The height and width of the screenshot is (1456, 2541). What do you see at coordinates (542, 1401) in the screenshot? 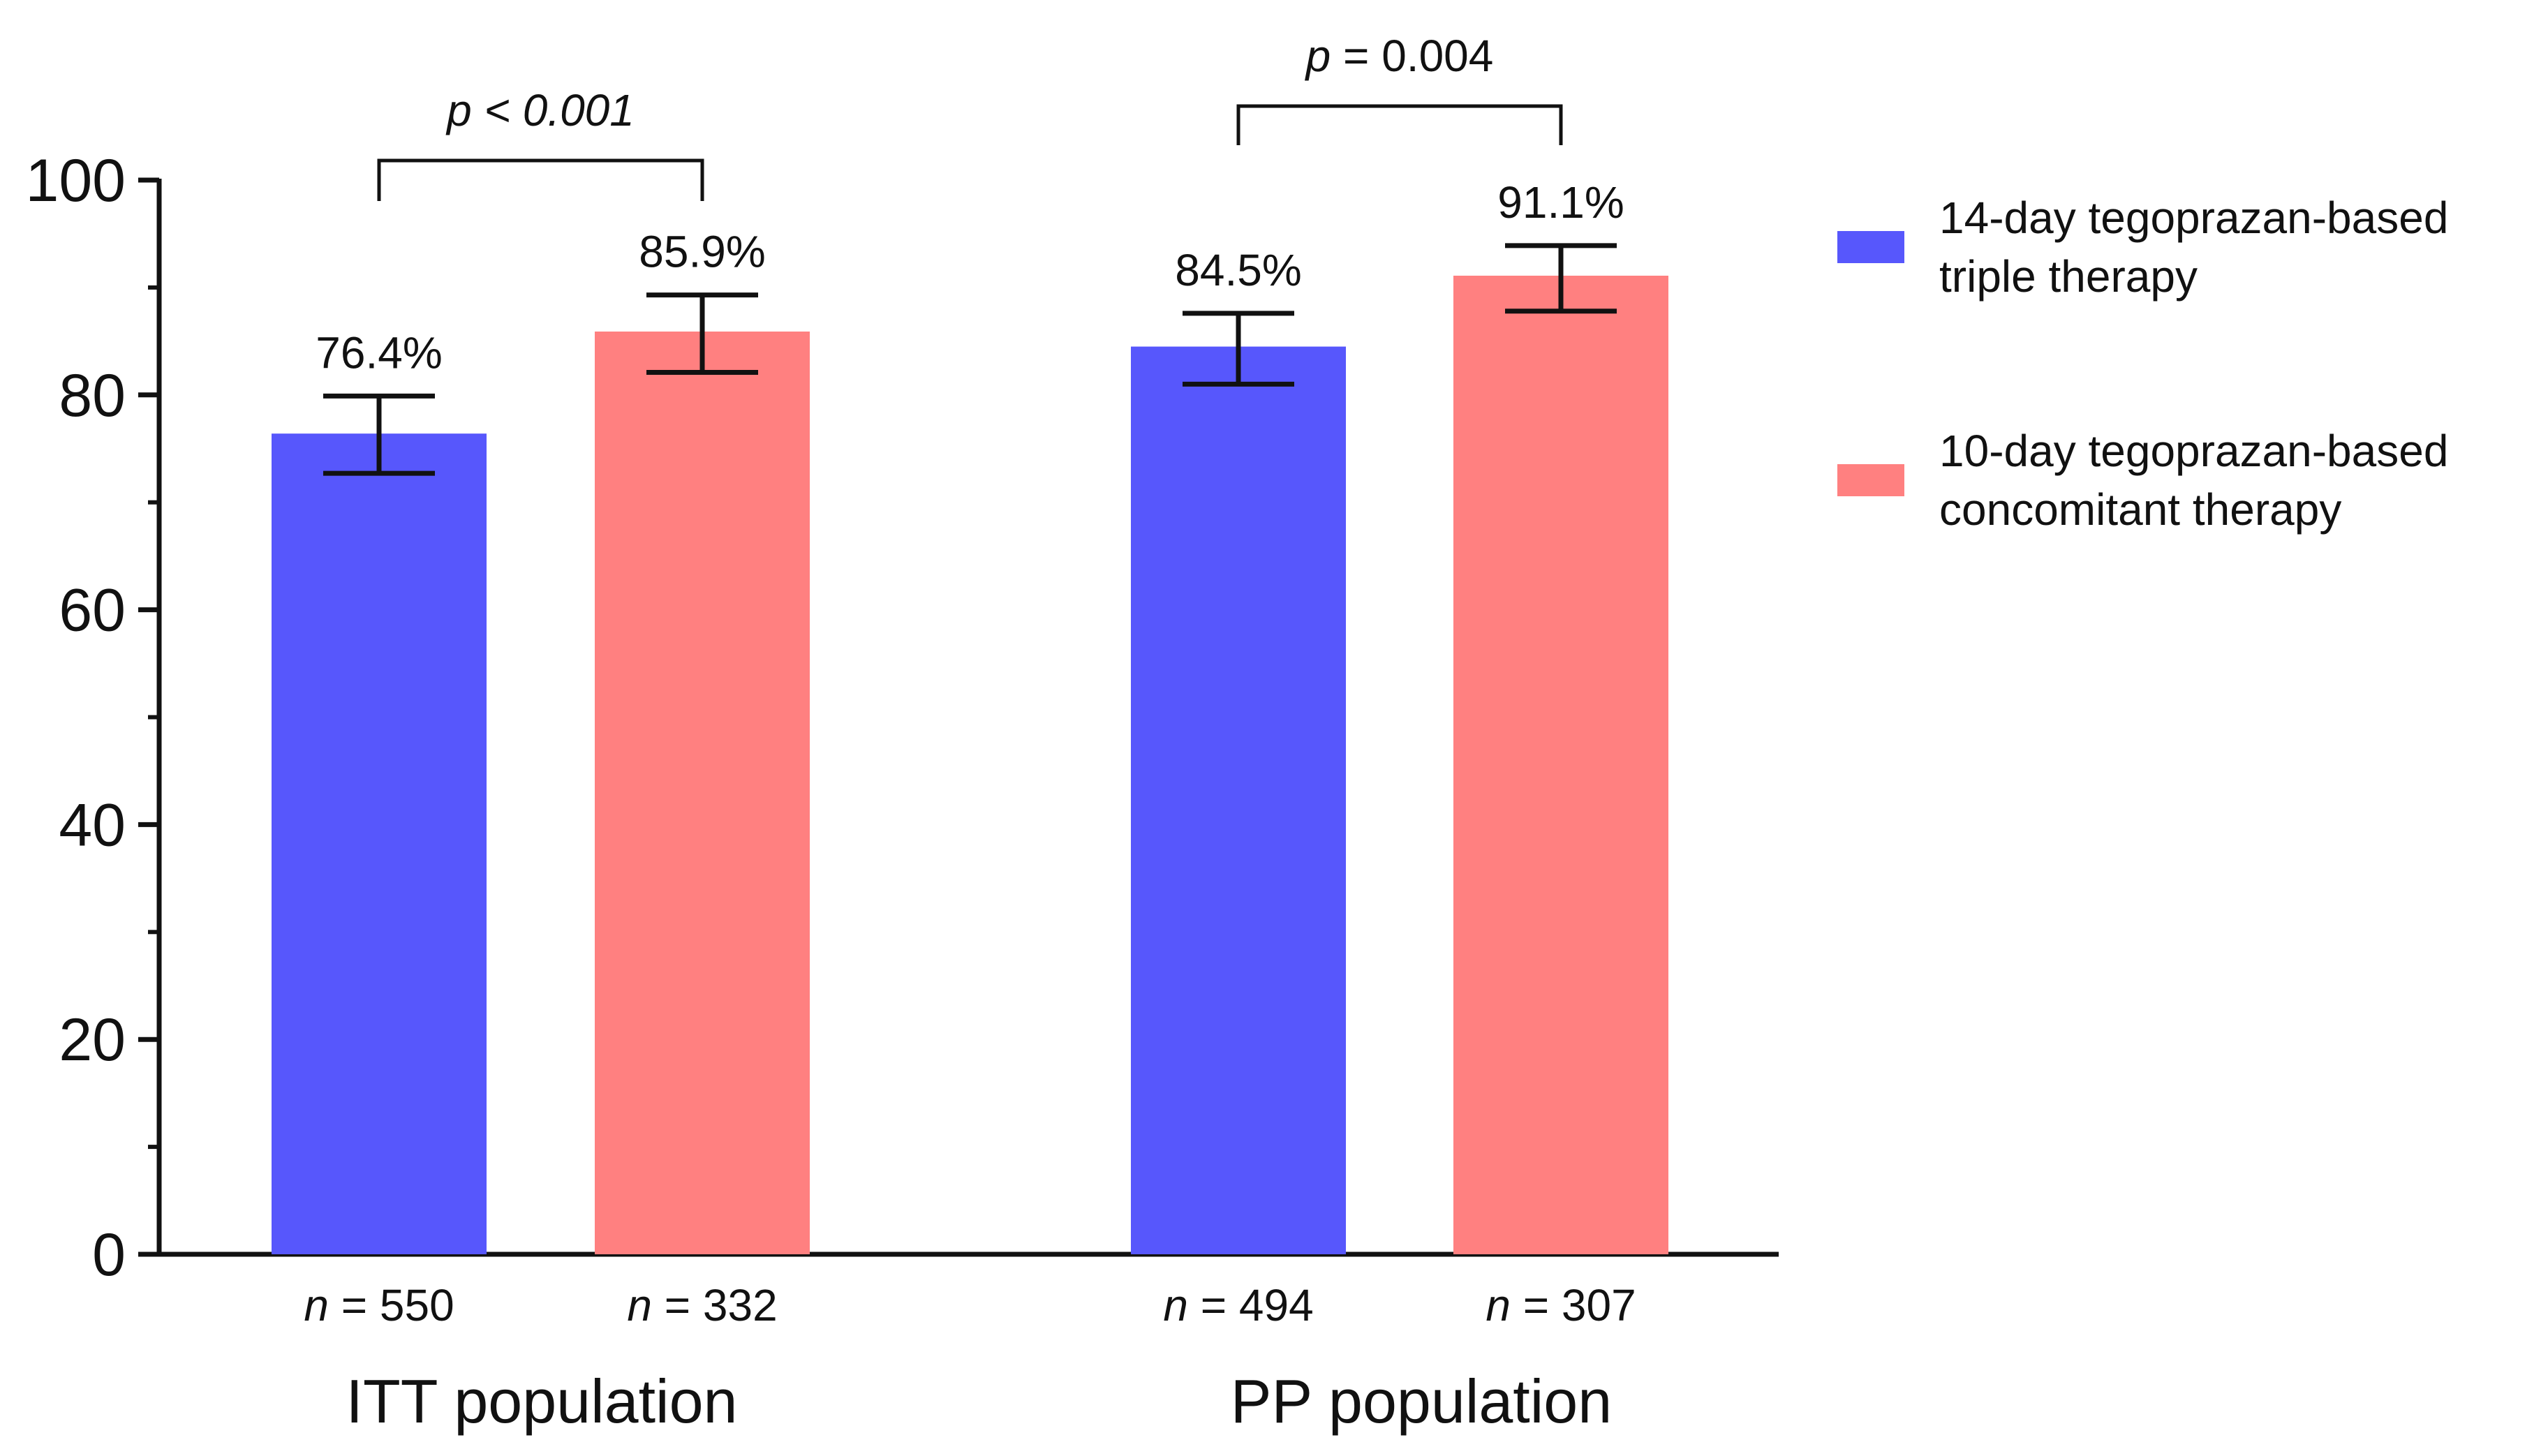
I see `x-group-label: ITT population` at bounding box center [542, 1401].